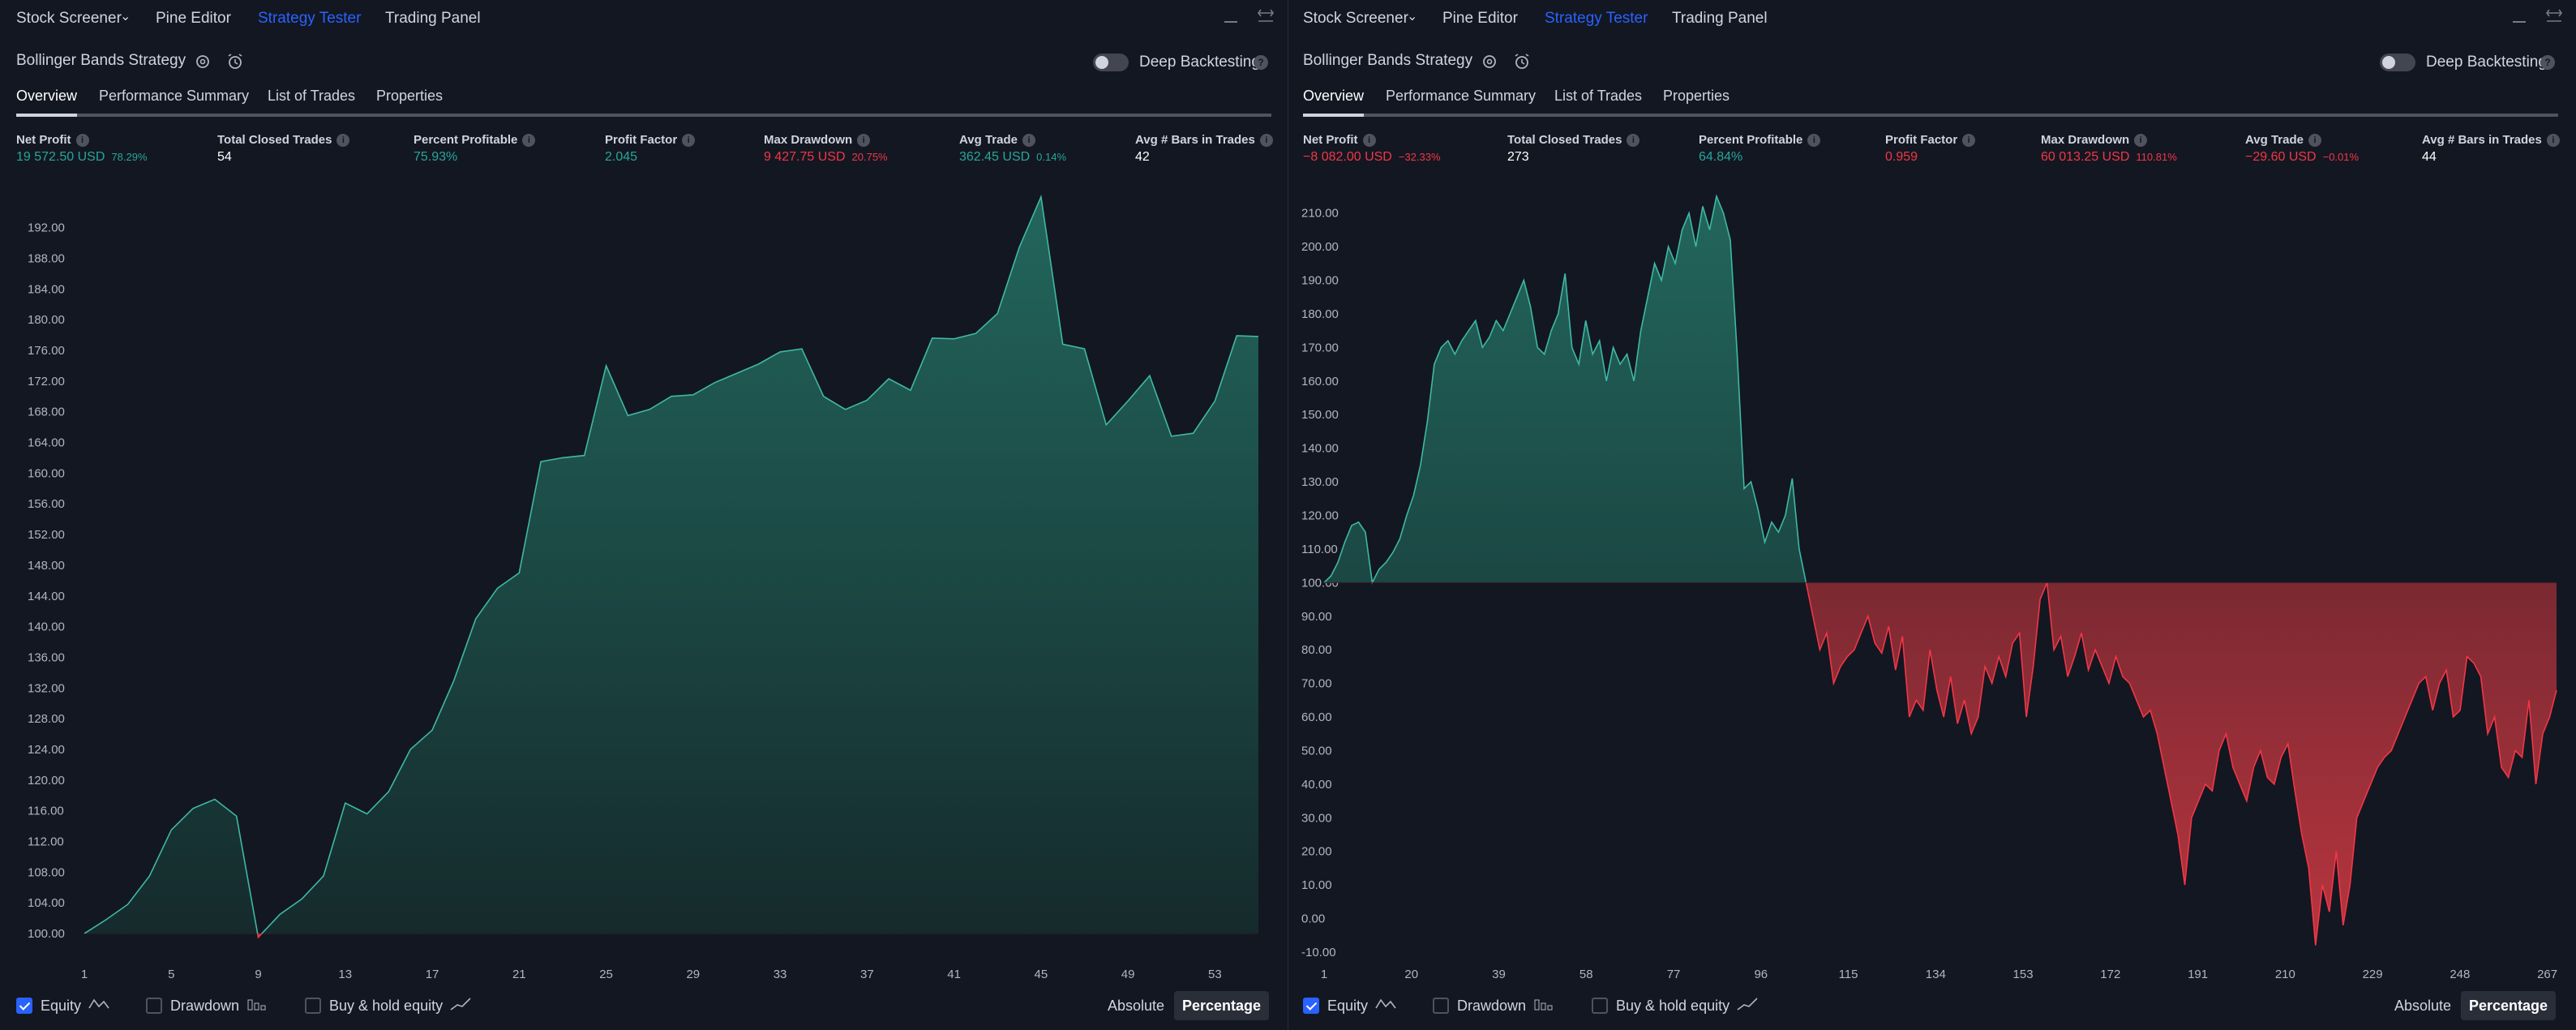 This screenshot has height=1030, width=2576. Describe the element at coordinates (1128, 974) in the screenshot. I see `x-tick-label: 49` at that location.